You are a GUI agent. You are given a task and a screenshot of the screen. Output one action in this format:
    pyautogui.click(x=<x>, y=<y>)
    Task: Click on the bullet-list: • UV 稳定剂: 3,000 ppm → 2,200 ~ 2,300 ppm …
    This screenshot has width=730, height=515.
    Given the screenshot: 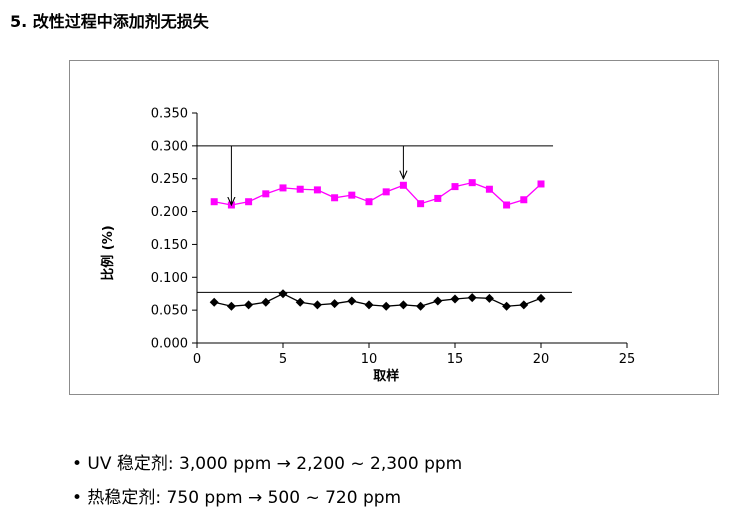 What is the action you would take?
    pyautogui.click(x=267, y=481)
    